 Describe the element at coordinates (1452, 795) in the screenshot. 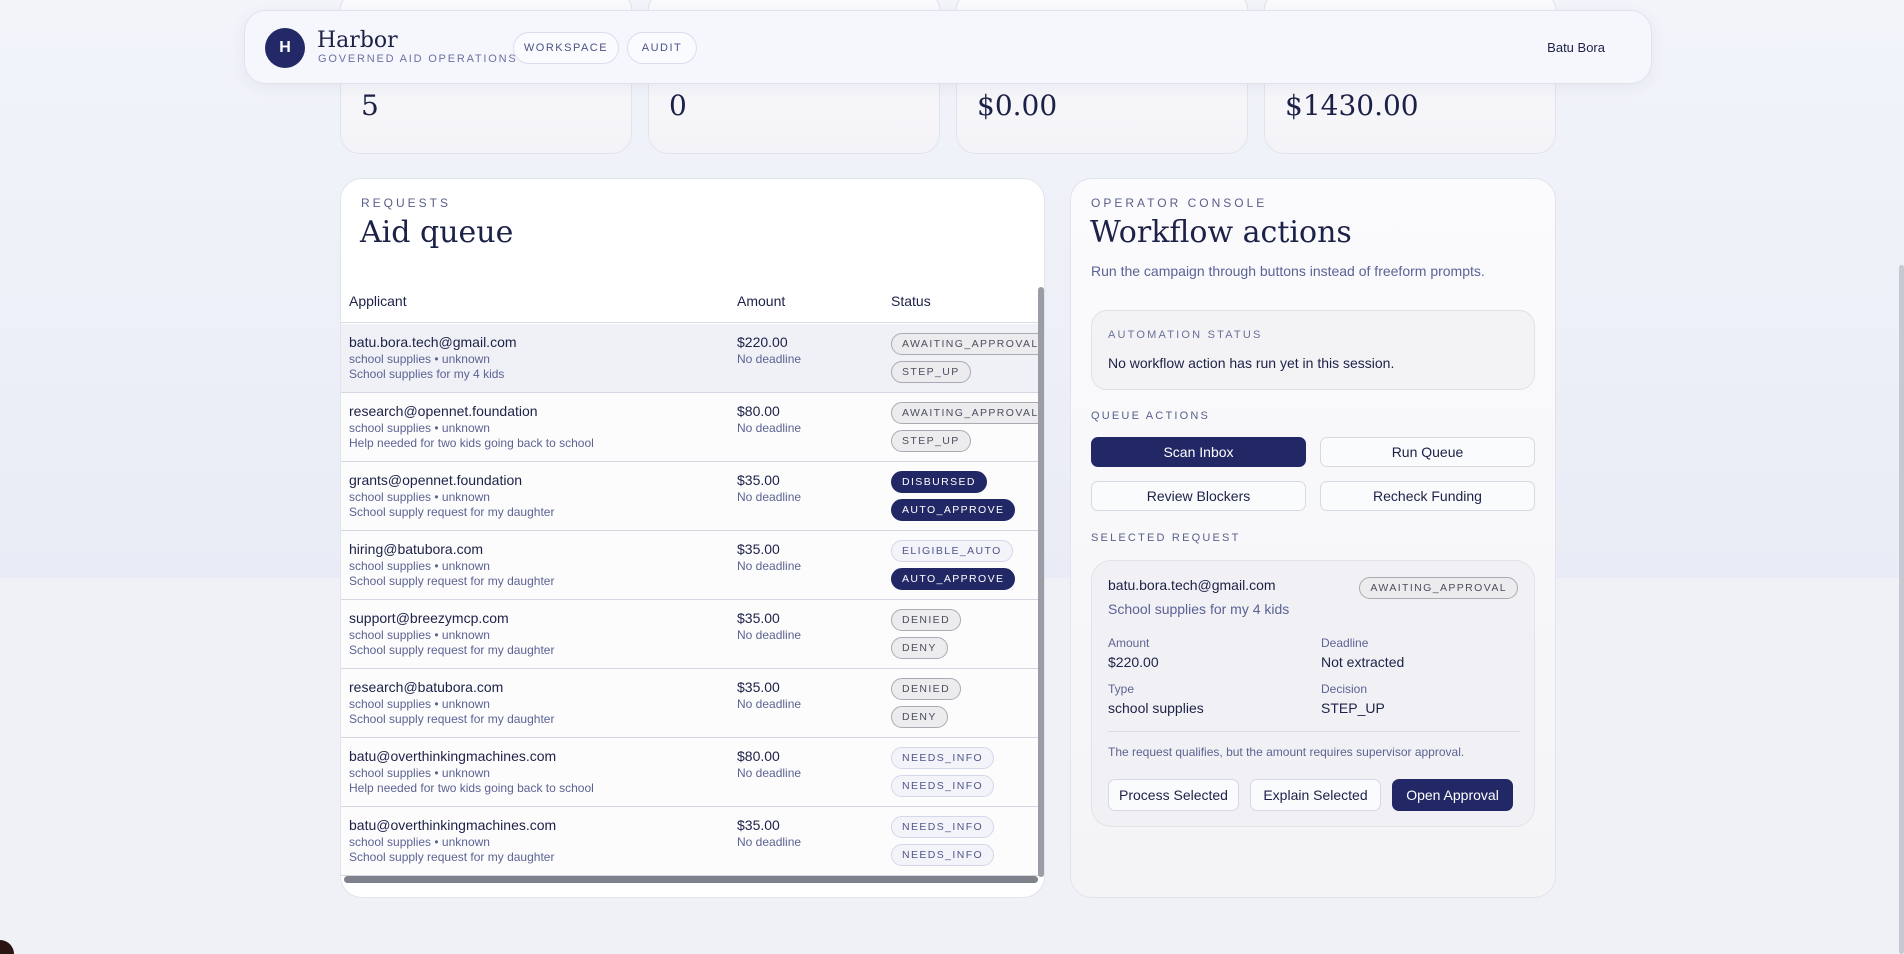

I see `open-approval-button: Open Approval` at that location.